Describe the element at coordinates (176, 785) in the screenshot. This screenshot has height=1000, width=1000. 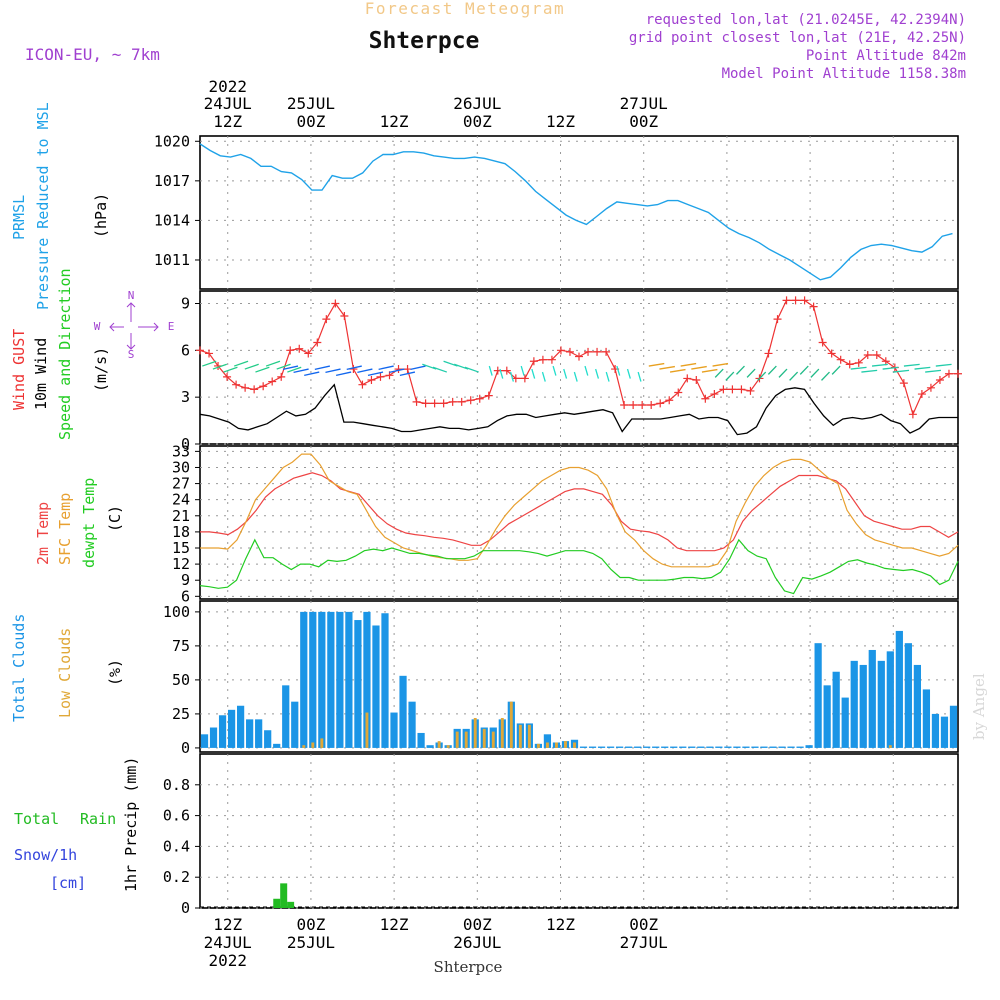
I see `precip-ytick-label: 0.8` at that location.